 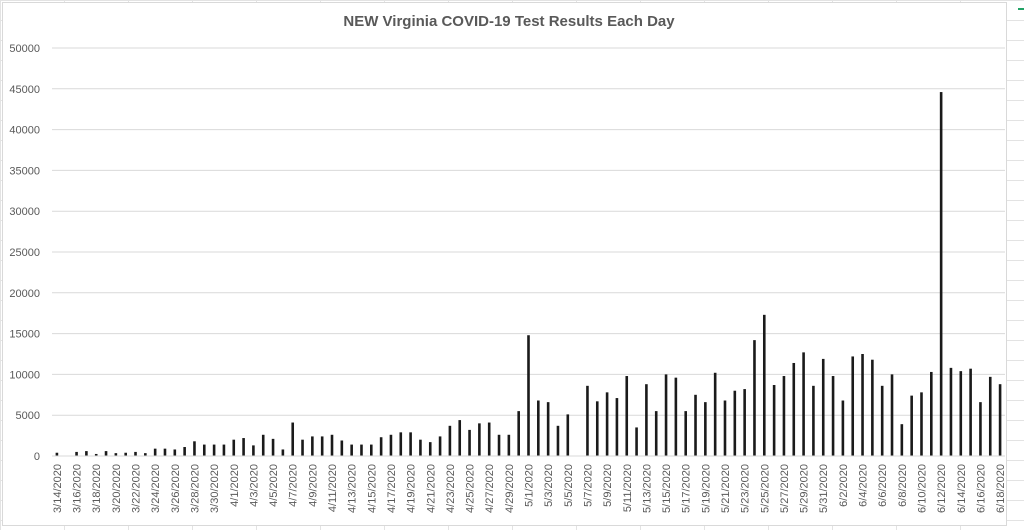 I want to click on x-tick-label: 4/27/2020, so click(x=490, y=488).